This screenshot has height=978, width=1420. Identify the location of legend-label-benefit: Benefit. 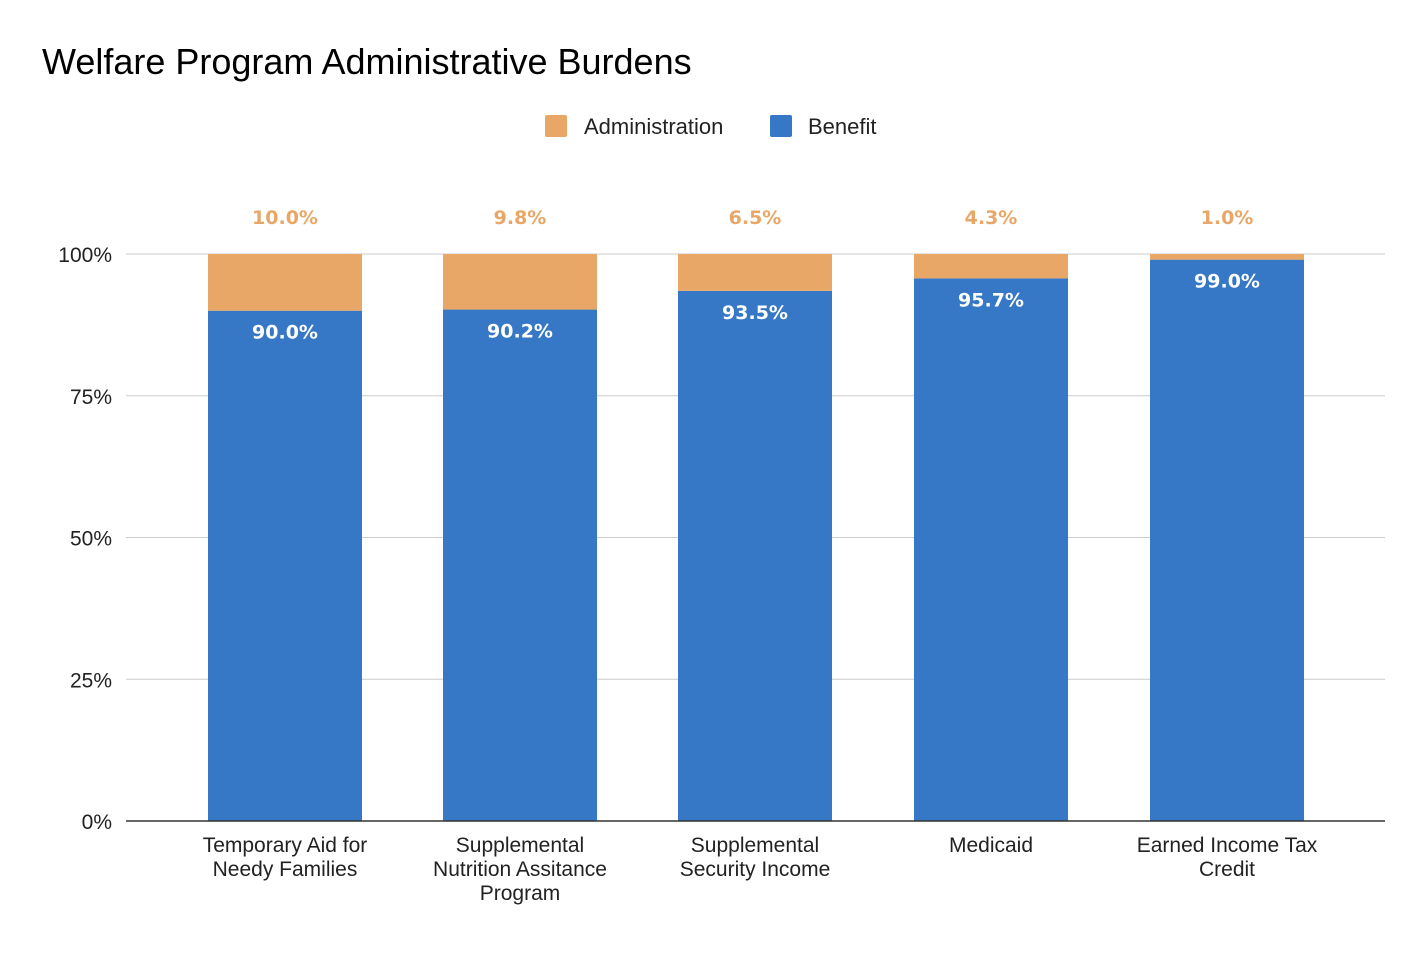
(842, 126).